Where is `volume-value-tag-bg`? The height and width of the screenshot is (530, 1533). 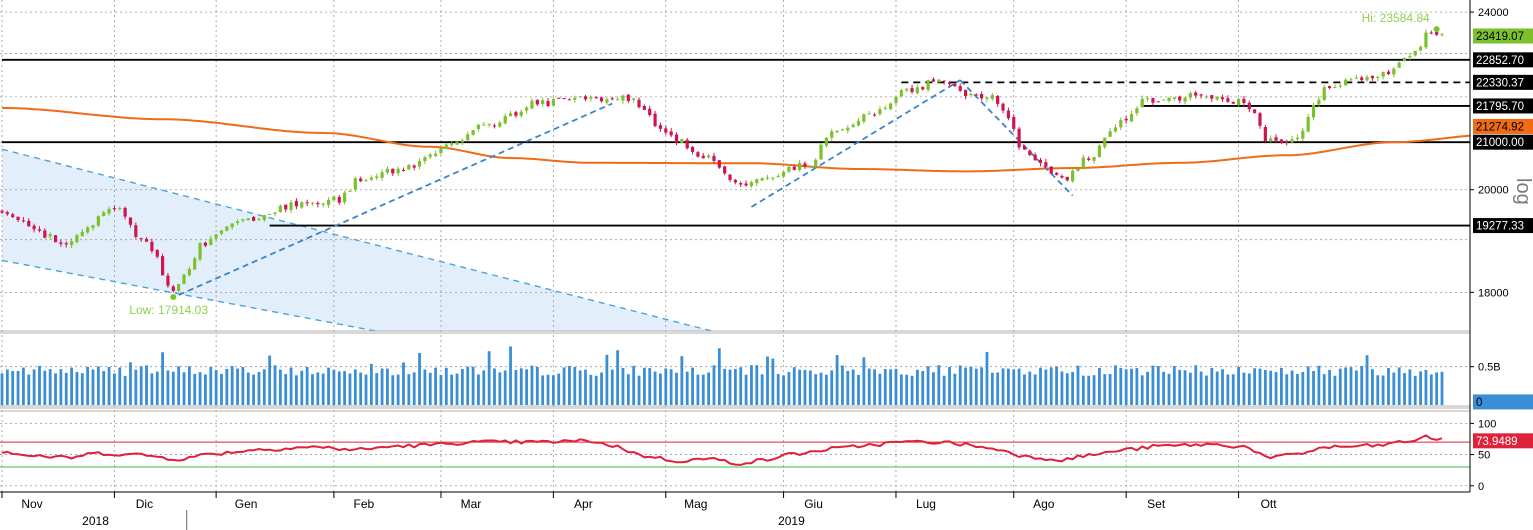 volume-value-tag-bg is located at coordinates (1503, 402).